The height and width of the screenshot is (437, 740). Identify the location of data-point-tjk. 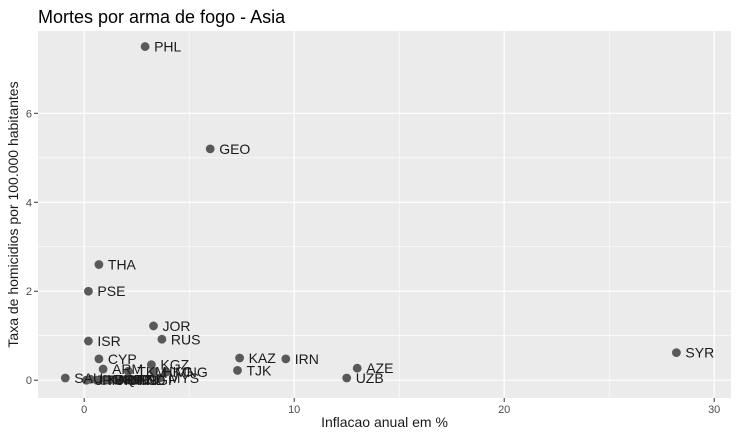
(237, 370).